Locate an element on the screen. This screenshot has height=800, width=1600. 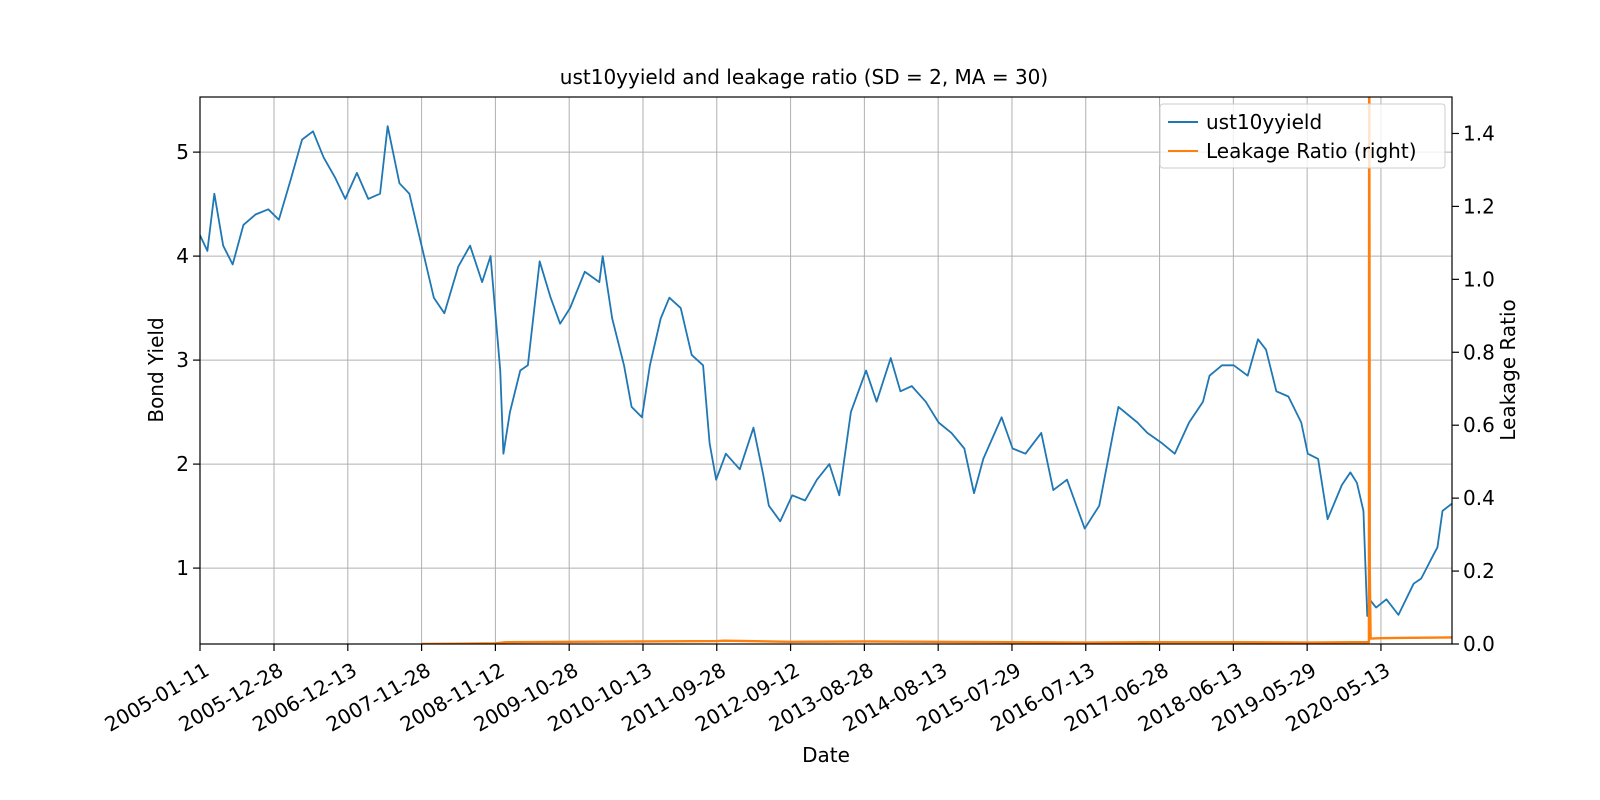
y-tick-label: 2 is located at coordinates (182, 464).